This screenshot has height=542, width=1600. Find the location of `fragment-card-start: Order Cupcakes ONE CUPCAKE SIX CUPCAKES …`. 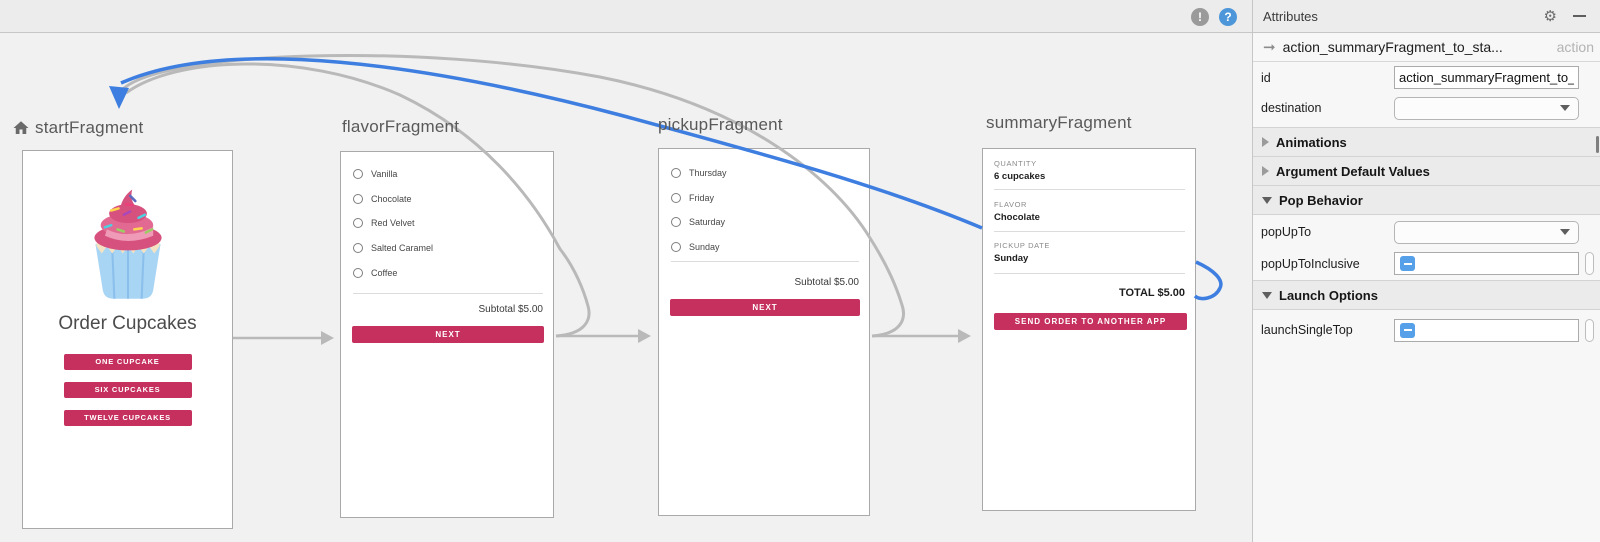

fragment-card-start: Order Cupcakes ONE CUPCAKE SIX CUPCAKES … is located at coordinates (127, 339).